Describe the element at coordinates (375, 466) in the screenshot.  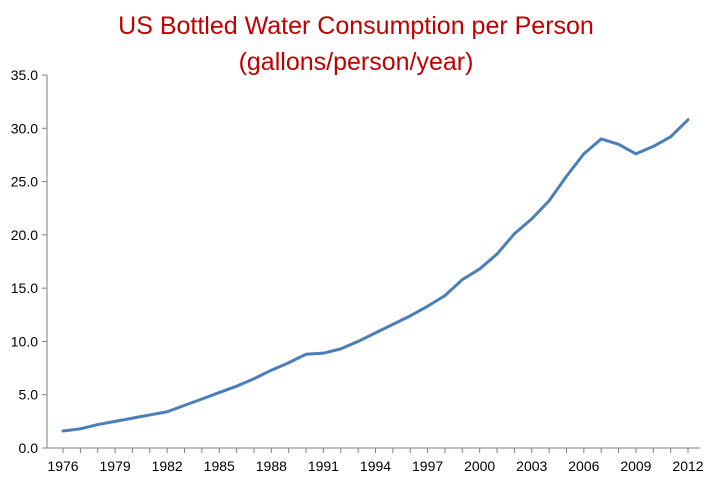
I see `x-tick-label: 1994` at that location.